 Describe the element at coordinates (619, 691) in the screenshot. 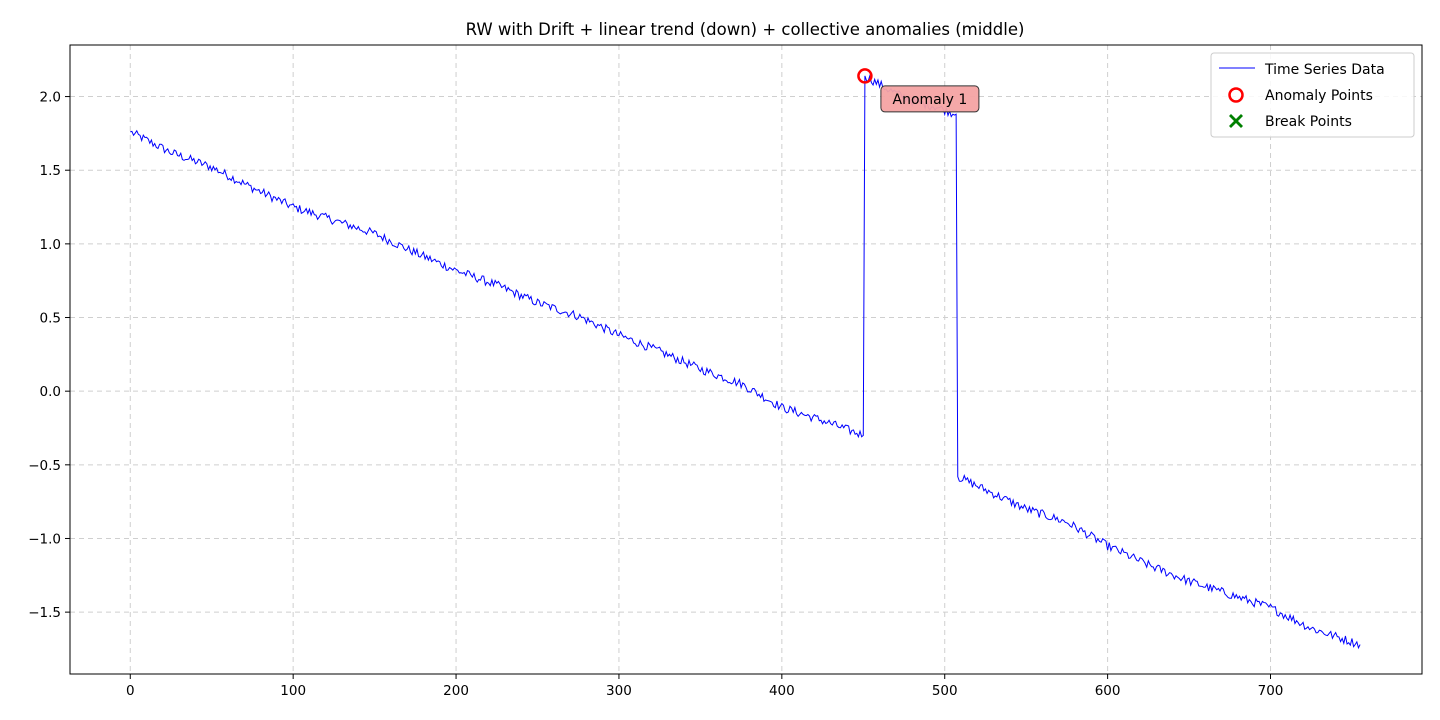

I see `x-tick-label: 300` at that location.